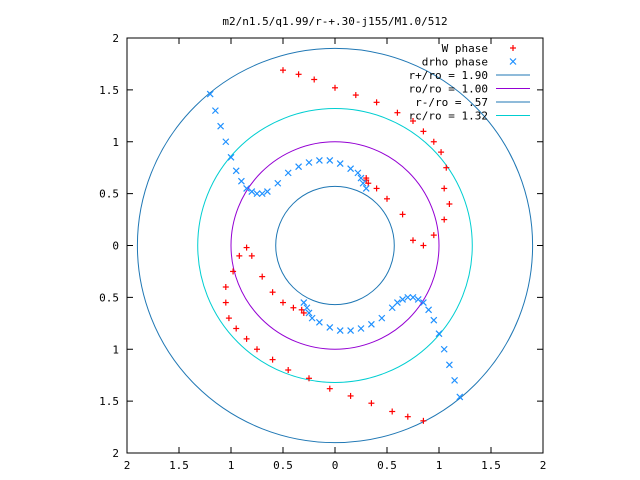 The image size is (640, 480). I want to click on circle-r, so click(335, 245).